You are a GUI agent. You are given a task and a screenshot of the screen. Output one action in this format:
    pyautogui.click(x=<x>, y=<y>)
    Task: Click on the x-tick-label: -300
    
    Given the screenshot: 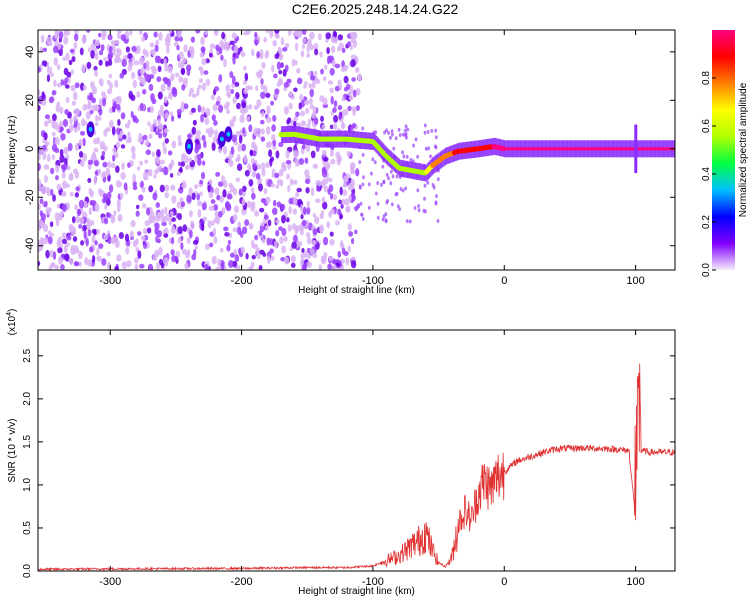 What is the action you would take?
    pyautogui.click(x=110, y=281)
    